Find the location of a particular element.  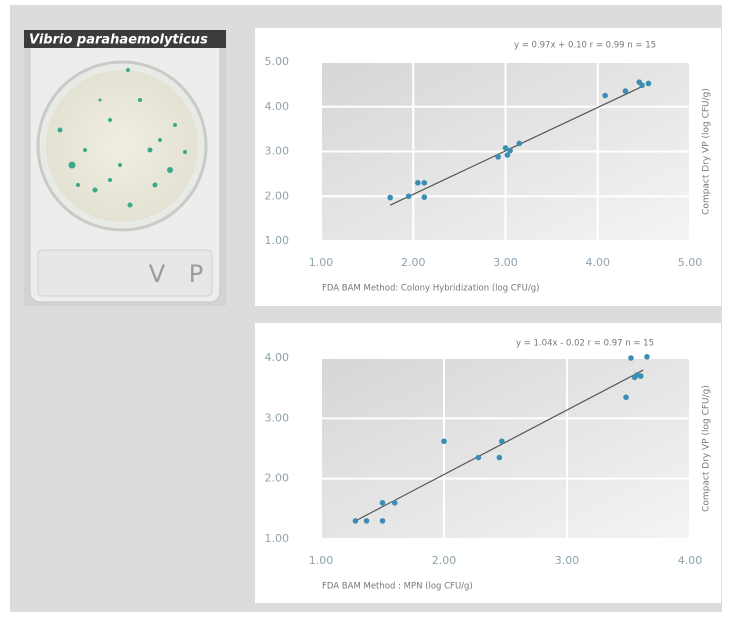

photo-label-bg is located at coordinates (125, 39).